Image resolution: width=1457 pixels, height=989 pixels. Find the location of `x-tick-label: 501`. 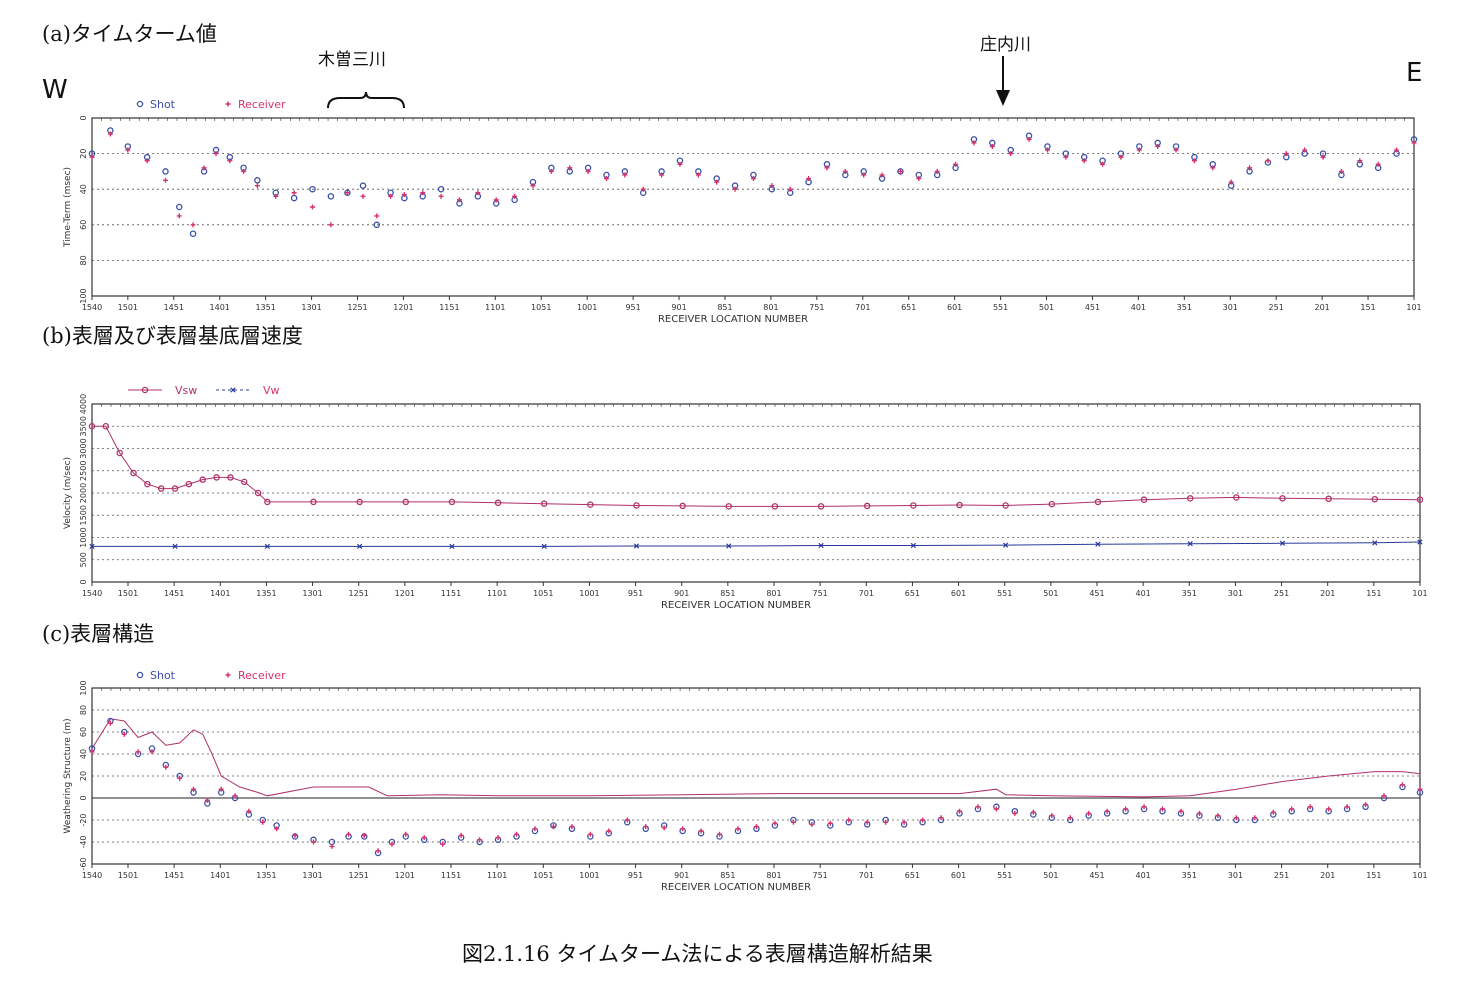

x-tick-label: 501 is located at coordinates (1050, 875).